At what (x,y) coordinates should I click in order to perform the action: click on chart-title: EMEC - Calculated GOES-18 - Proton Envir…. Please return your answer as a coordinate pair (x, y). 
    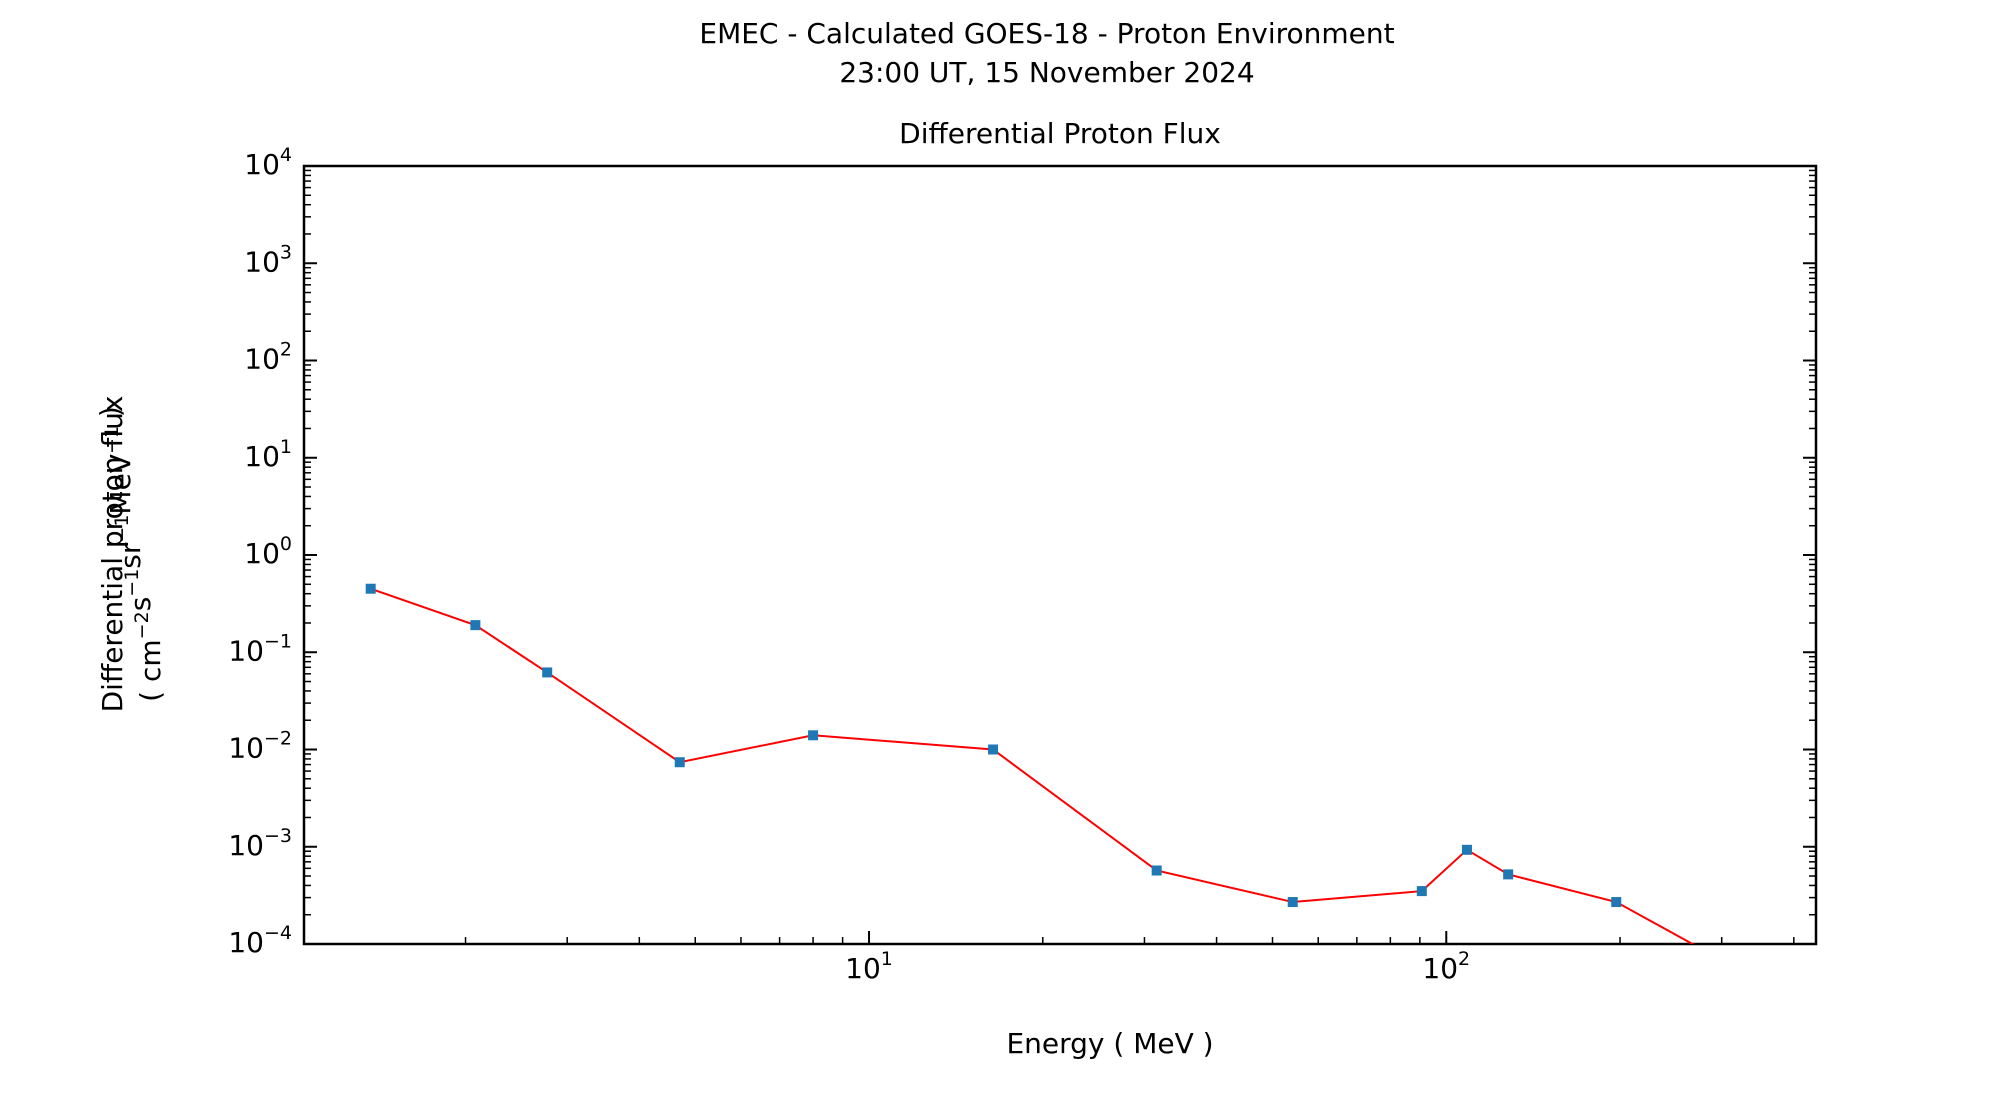
    Looking at the image, I should click on (1046, 33).